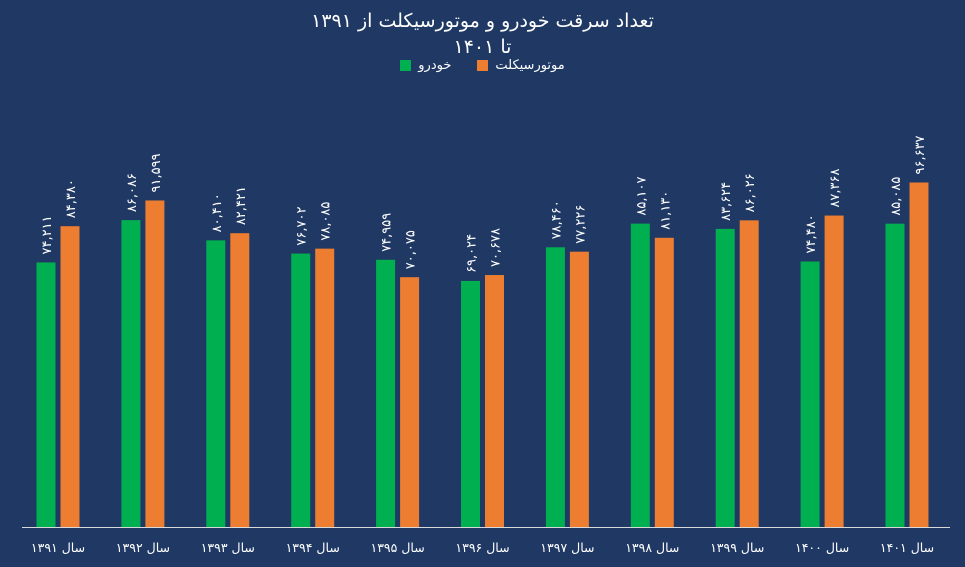 The width and height of the screenshot is (965, 567). I want to click on x-tick-label: سال ۱۳۹۹, so click(737, 547).